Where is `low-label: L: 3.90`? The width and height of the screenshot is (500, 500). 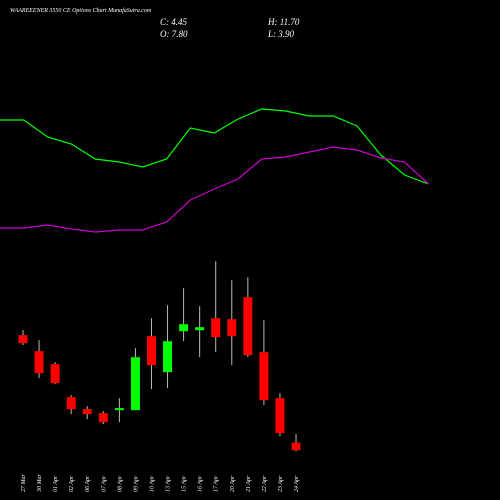 low-label: L: 3.90 is located at coordinates (281, 34).